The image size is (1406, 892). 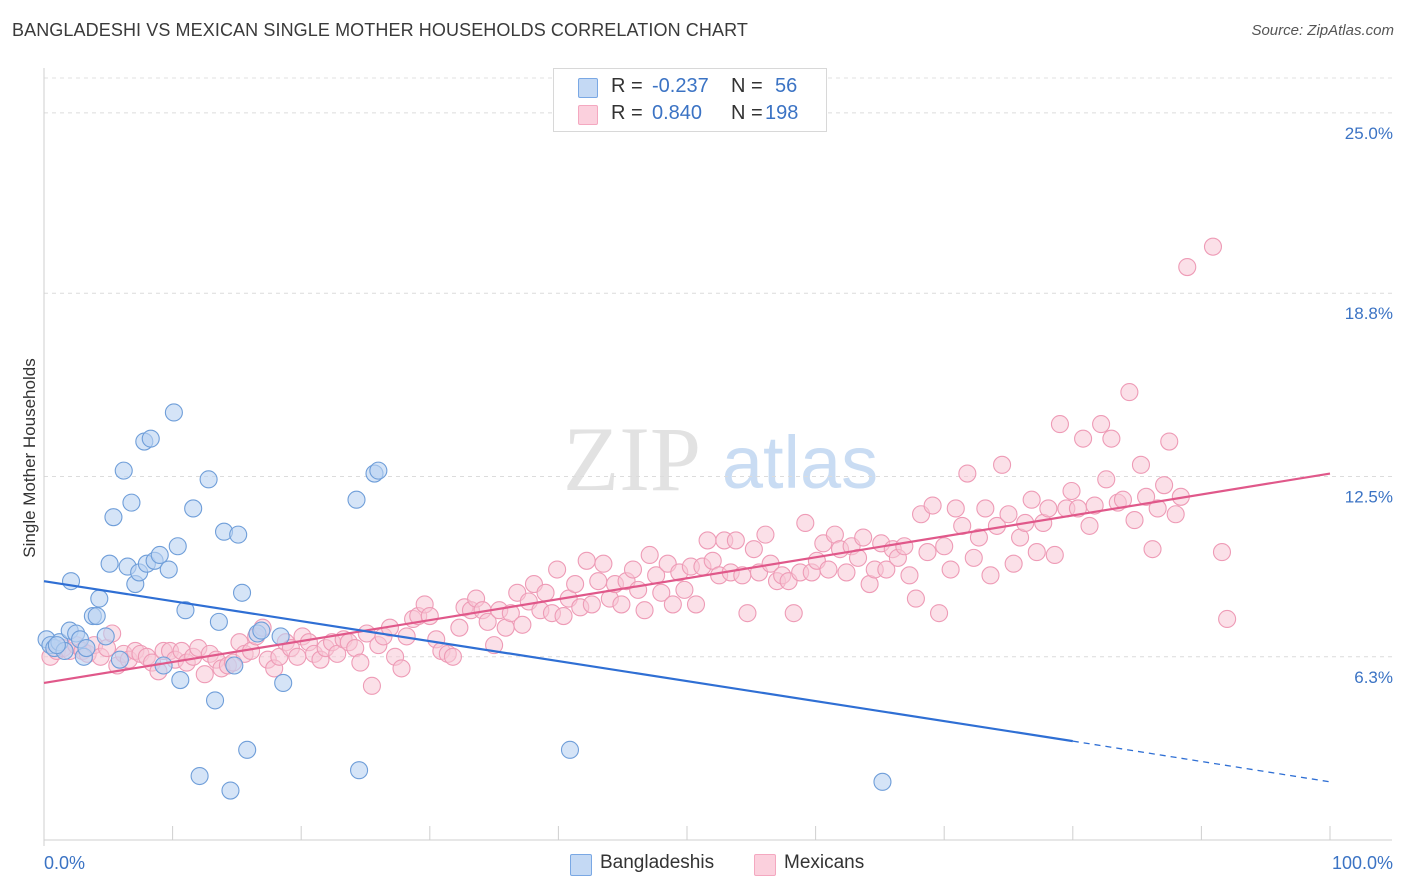 What do you see at coordinates (558, 661) in the screenshot?
I see `trendline-bangladeshis` at bounding box center [558, 661].